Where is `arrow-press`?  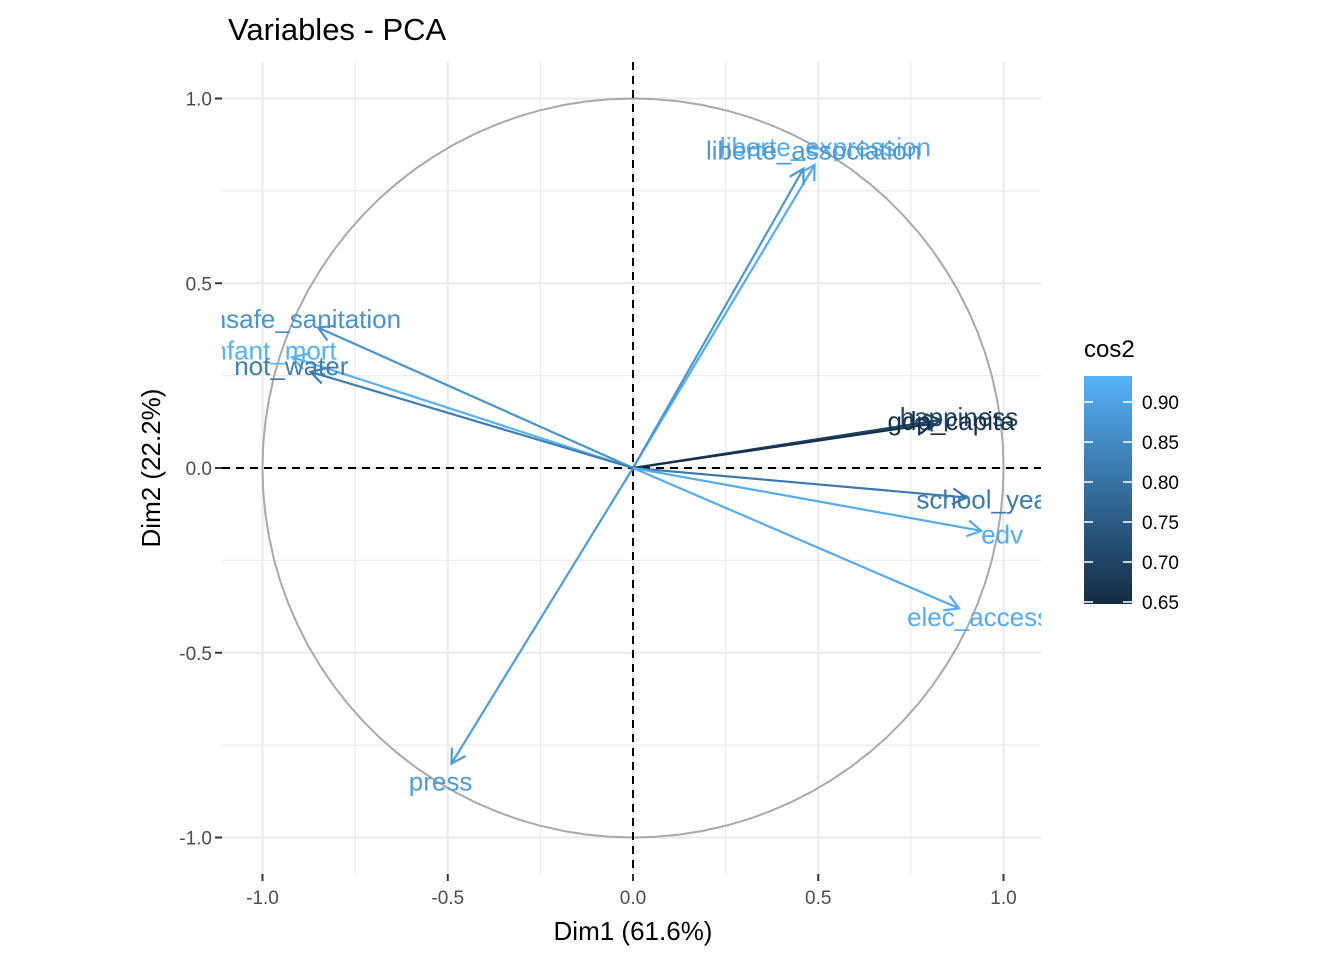 arrow-press is located at coordinates (542, 616).